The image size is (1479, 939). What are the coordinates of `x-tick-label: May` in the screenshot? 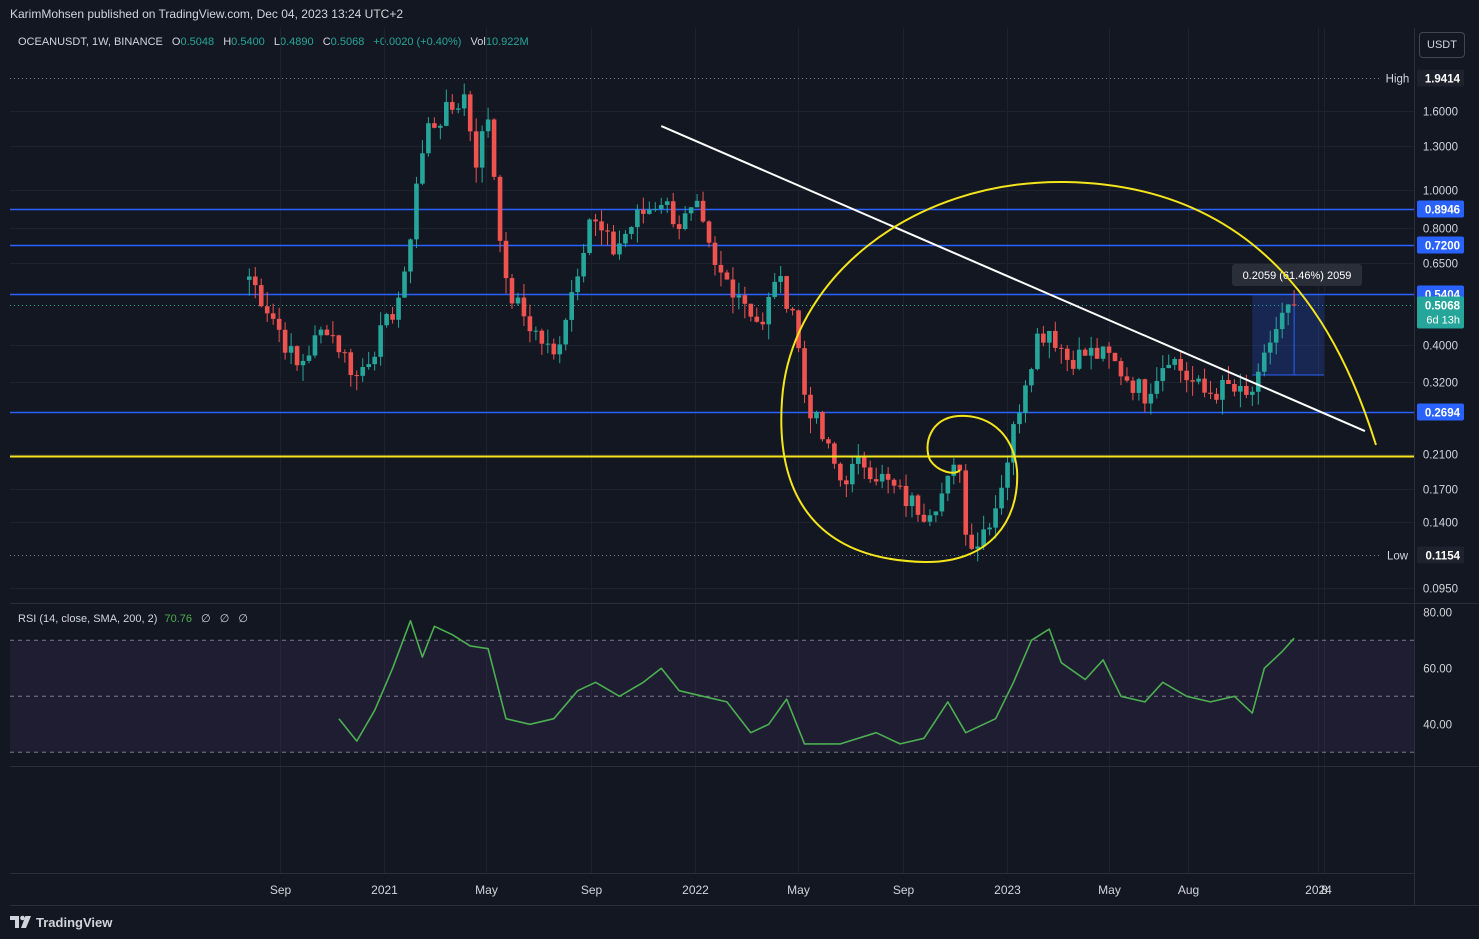 It's located at (798, 890).